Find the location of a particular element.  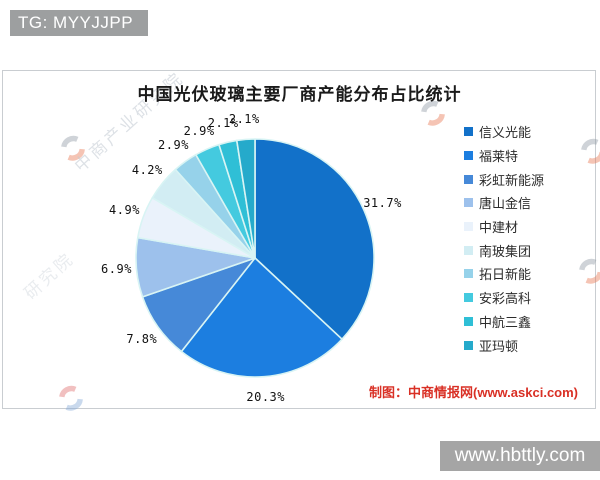

legend-item: 安彩高科 is located at coordinates (504, 298).